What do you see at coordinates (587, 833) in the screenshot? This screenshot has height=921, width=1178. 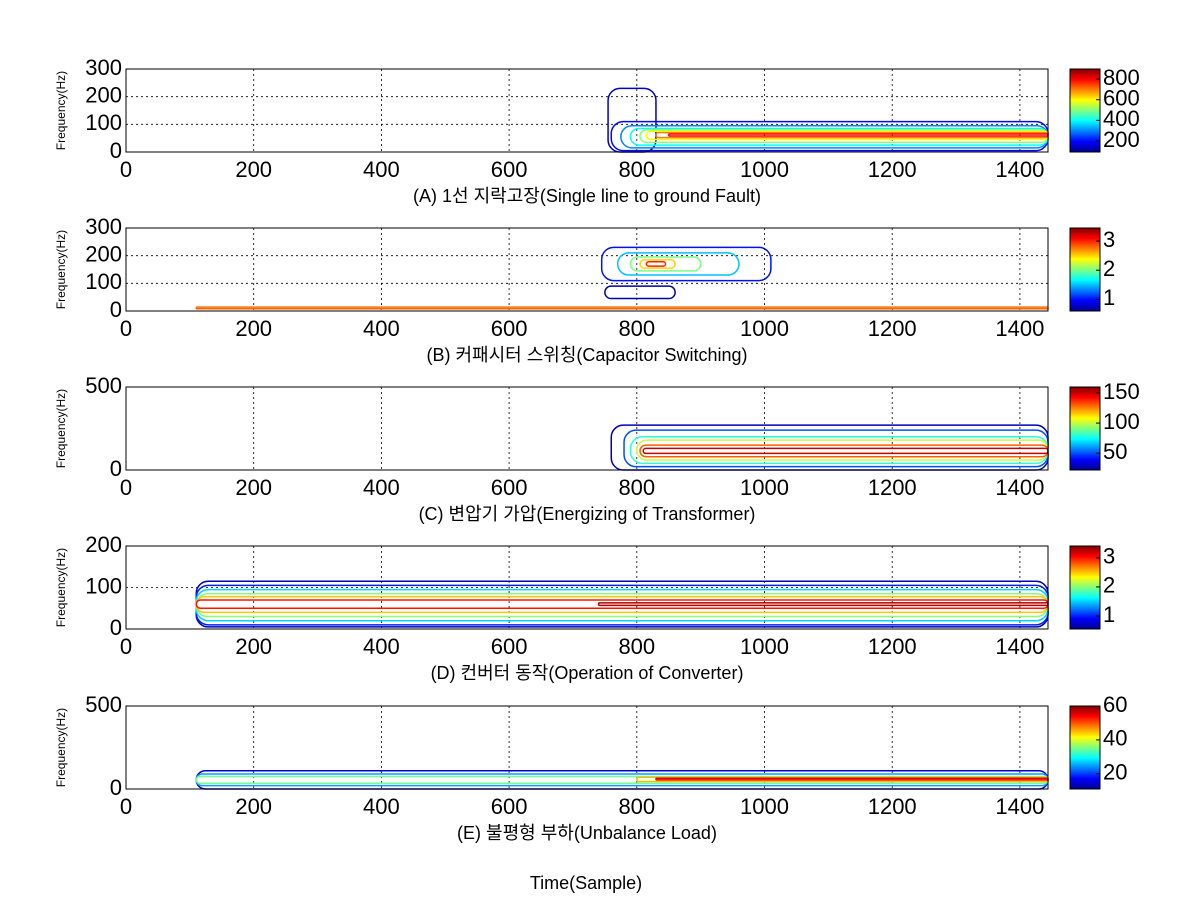 I see `panel-caption: (E) 불평형 부하(Unbalance Load)` at bounding box center [587, 833].